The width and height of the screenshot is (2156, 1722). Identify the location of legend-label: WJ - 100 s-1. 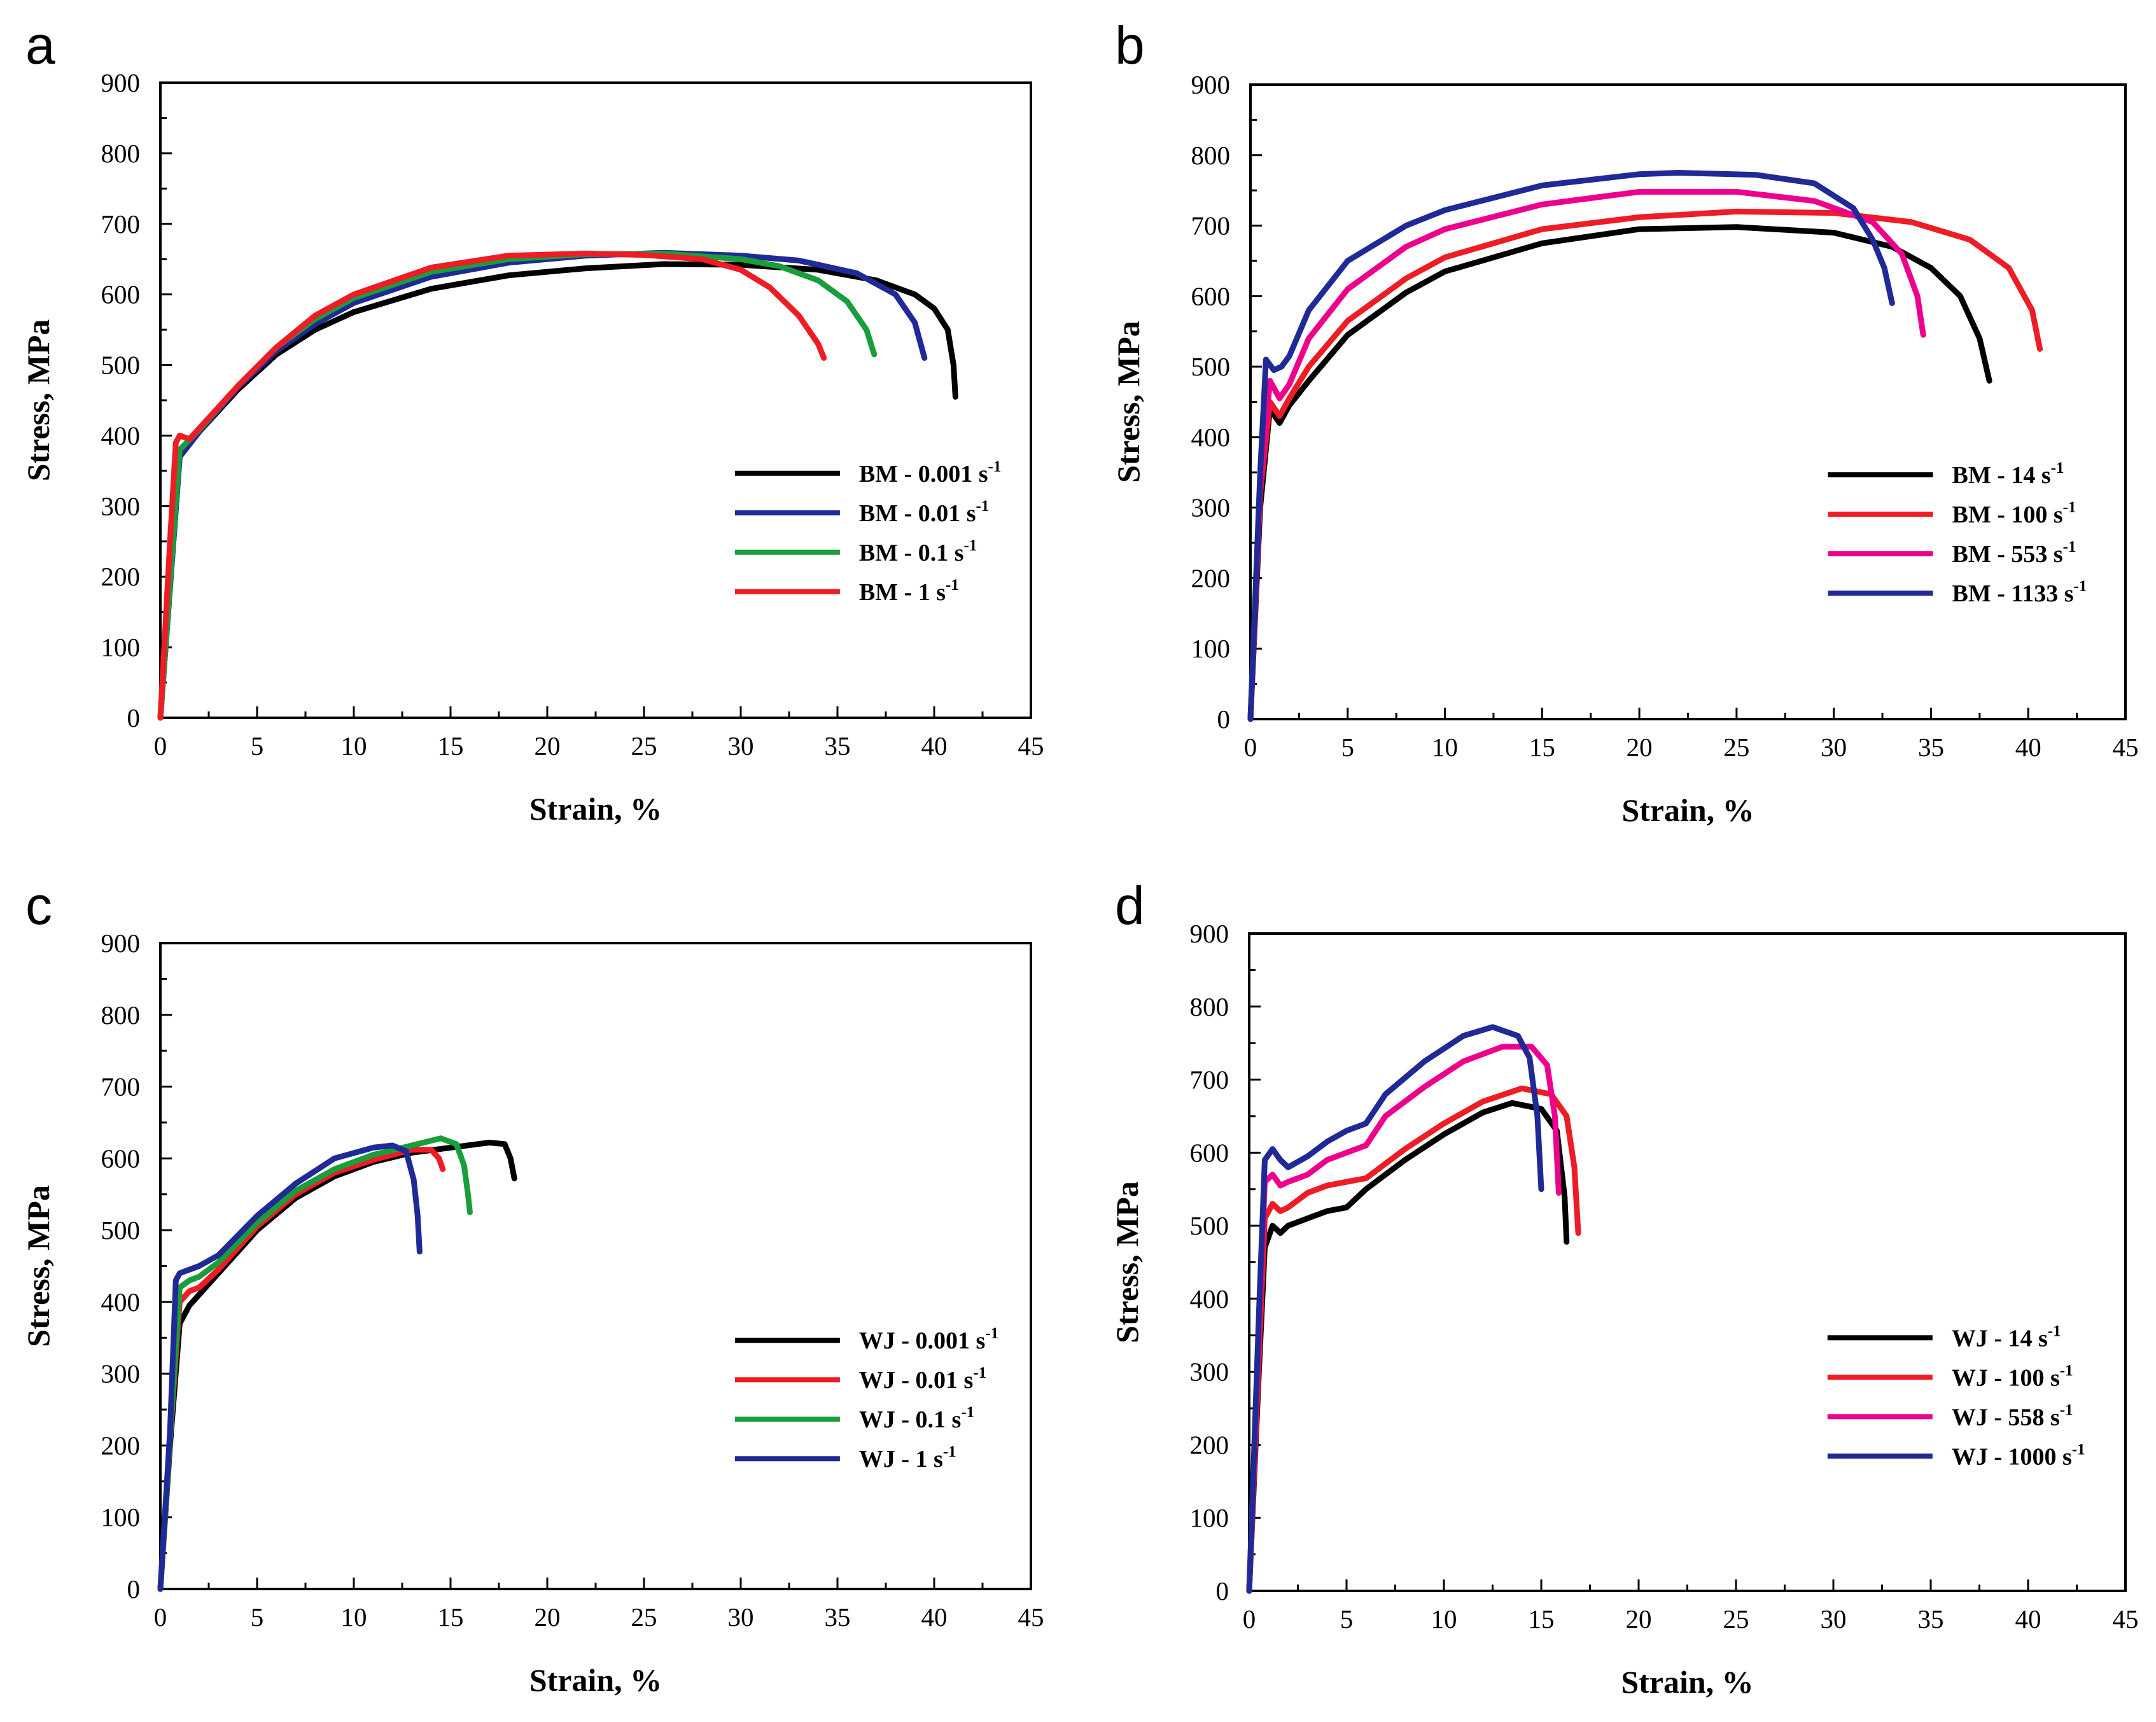
(2012, 1376).